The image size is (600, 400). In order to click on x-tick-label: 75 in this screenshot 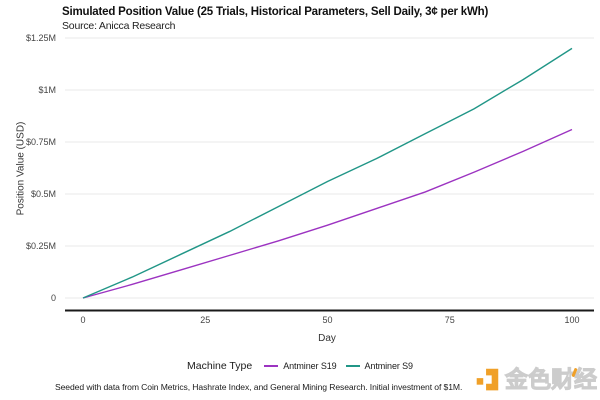, I will do `click(449, 320)`.